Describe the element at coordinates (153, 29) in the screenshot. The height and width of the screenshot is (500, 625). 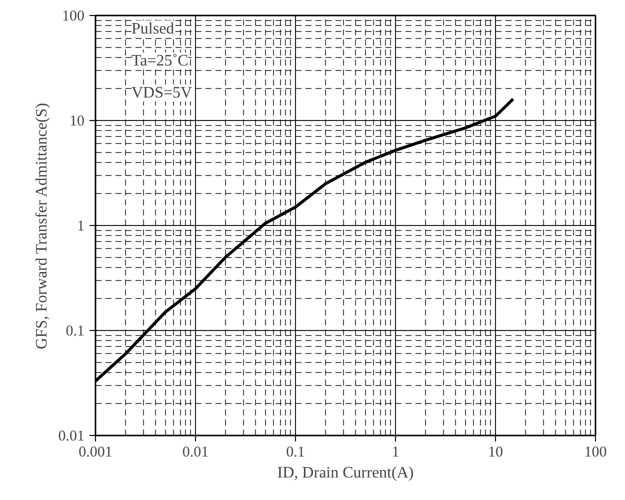
I see `annotation: Pulsed` at that location.